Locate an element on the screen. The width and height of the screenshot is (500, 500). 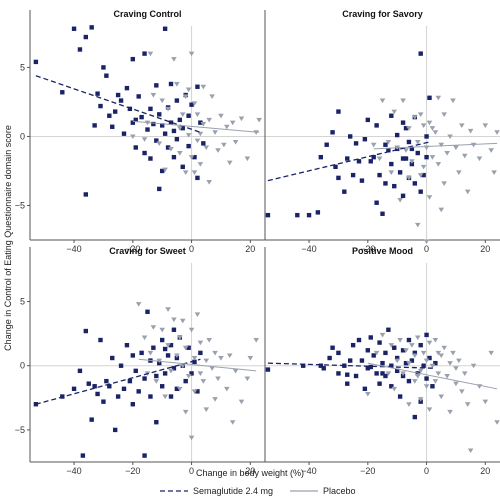
y-tick-label: 5 is located at coordinates (22, 67).